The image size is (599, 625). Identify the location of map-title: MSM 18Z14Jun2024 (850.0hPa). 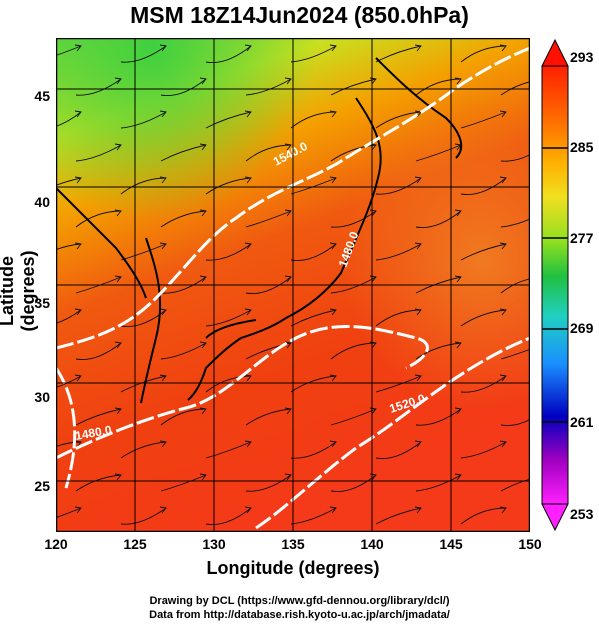
(299, 15).